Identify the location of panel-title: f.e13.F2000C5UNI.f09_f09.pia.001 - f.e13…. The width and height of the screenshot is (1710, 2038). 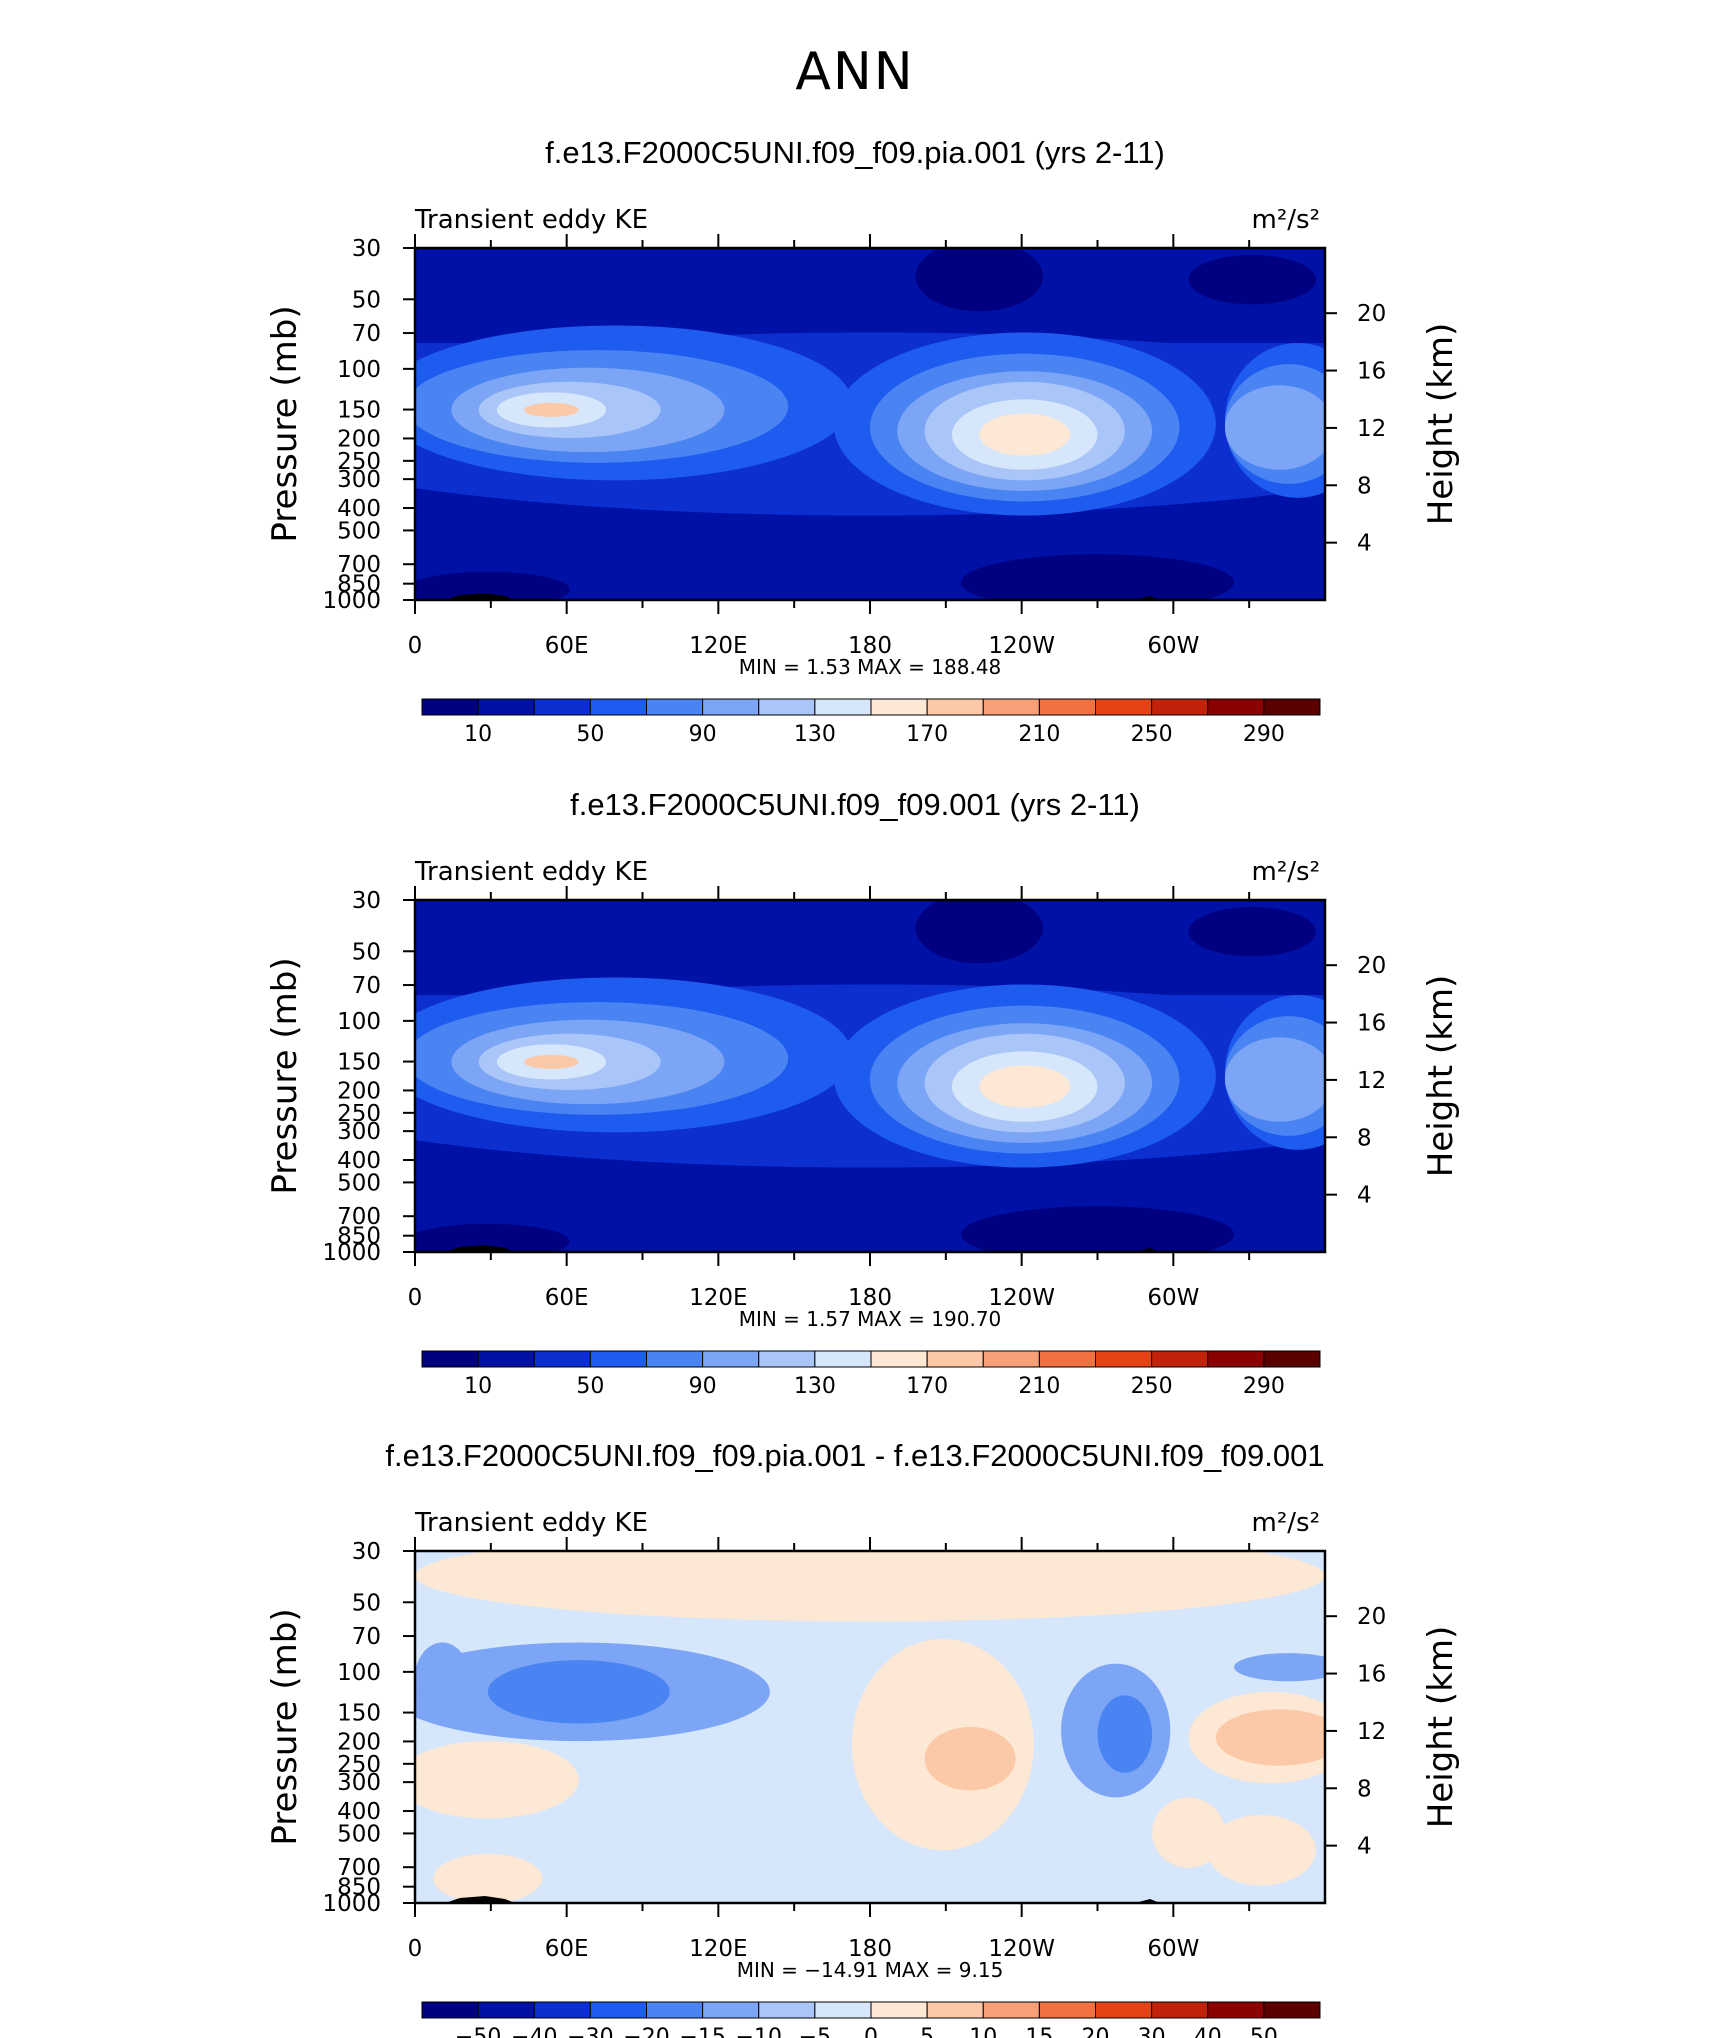
(854, 1455).